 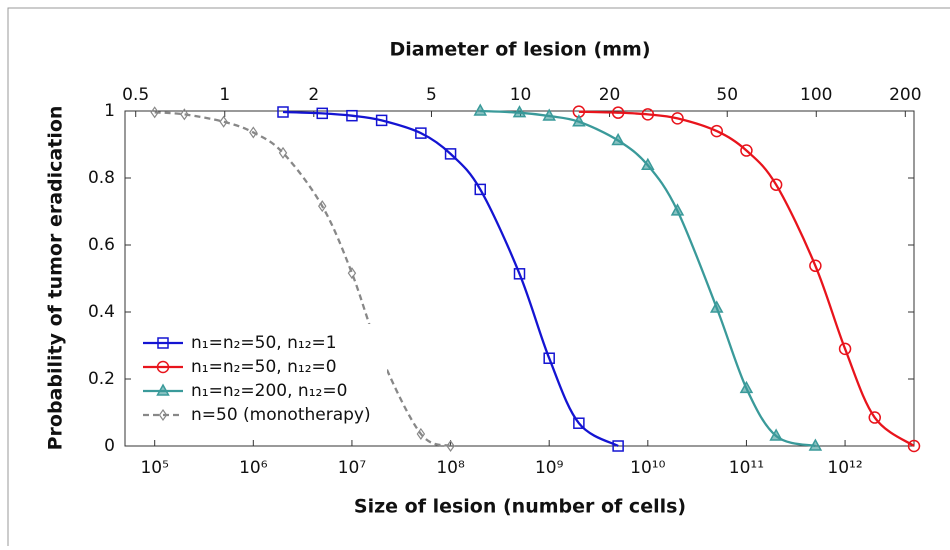 I want to click on x-tick-label: 10¹², so click(x=844, y=468).